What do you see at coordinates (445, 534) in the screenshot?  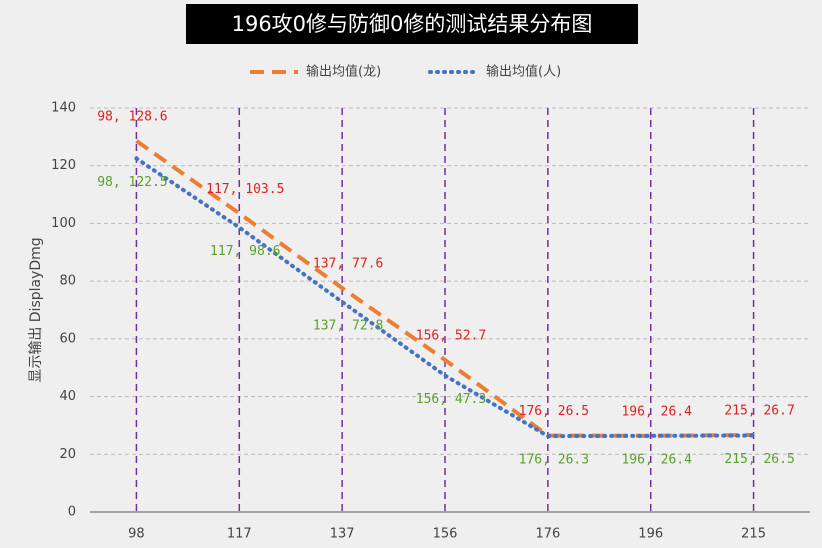 I see `x-tick-label: 156` at bounding box center [445, 534].